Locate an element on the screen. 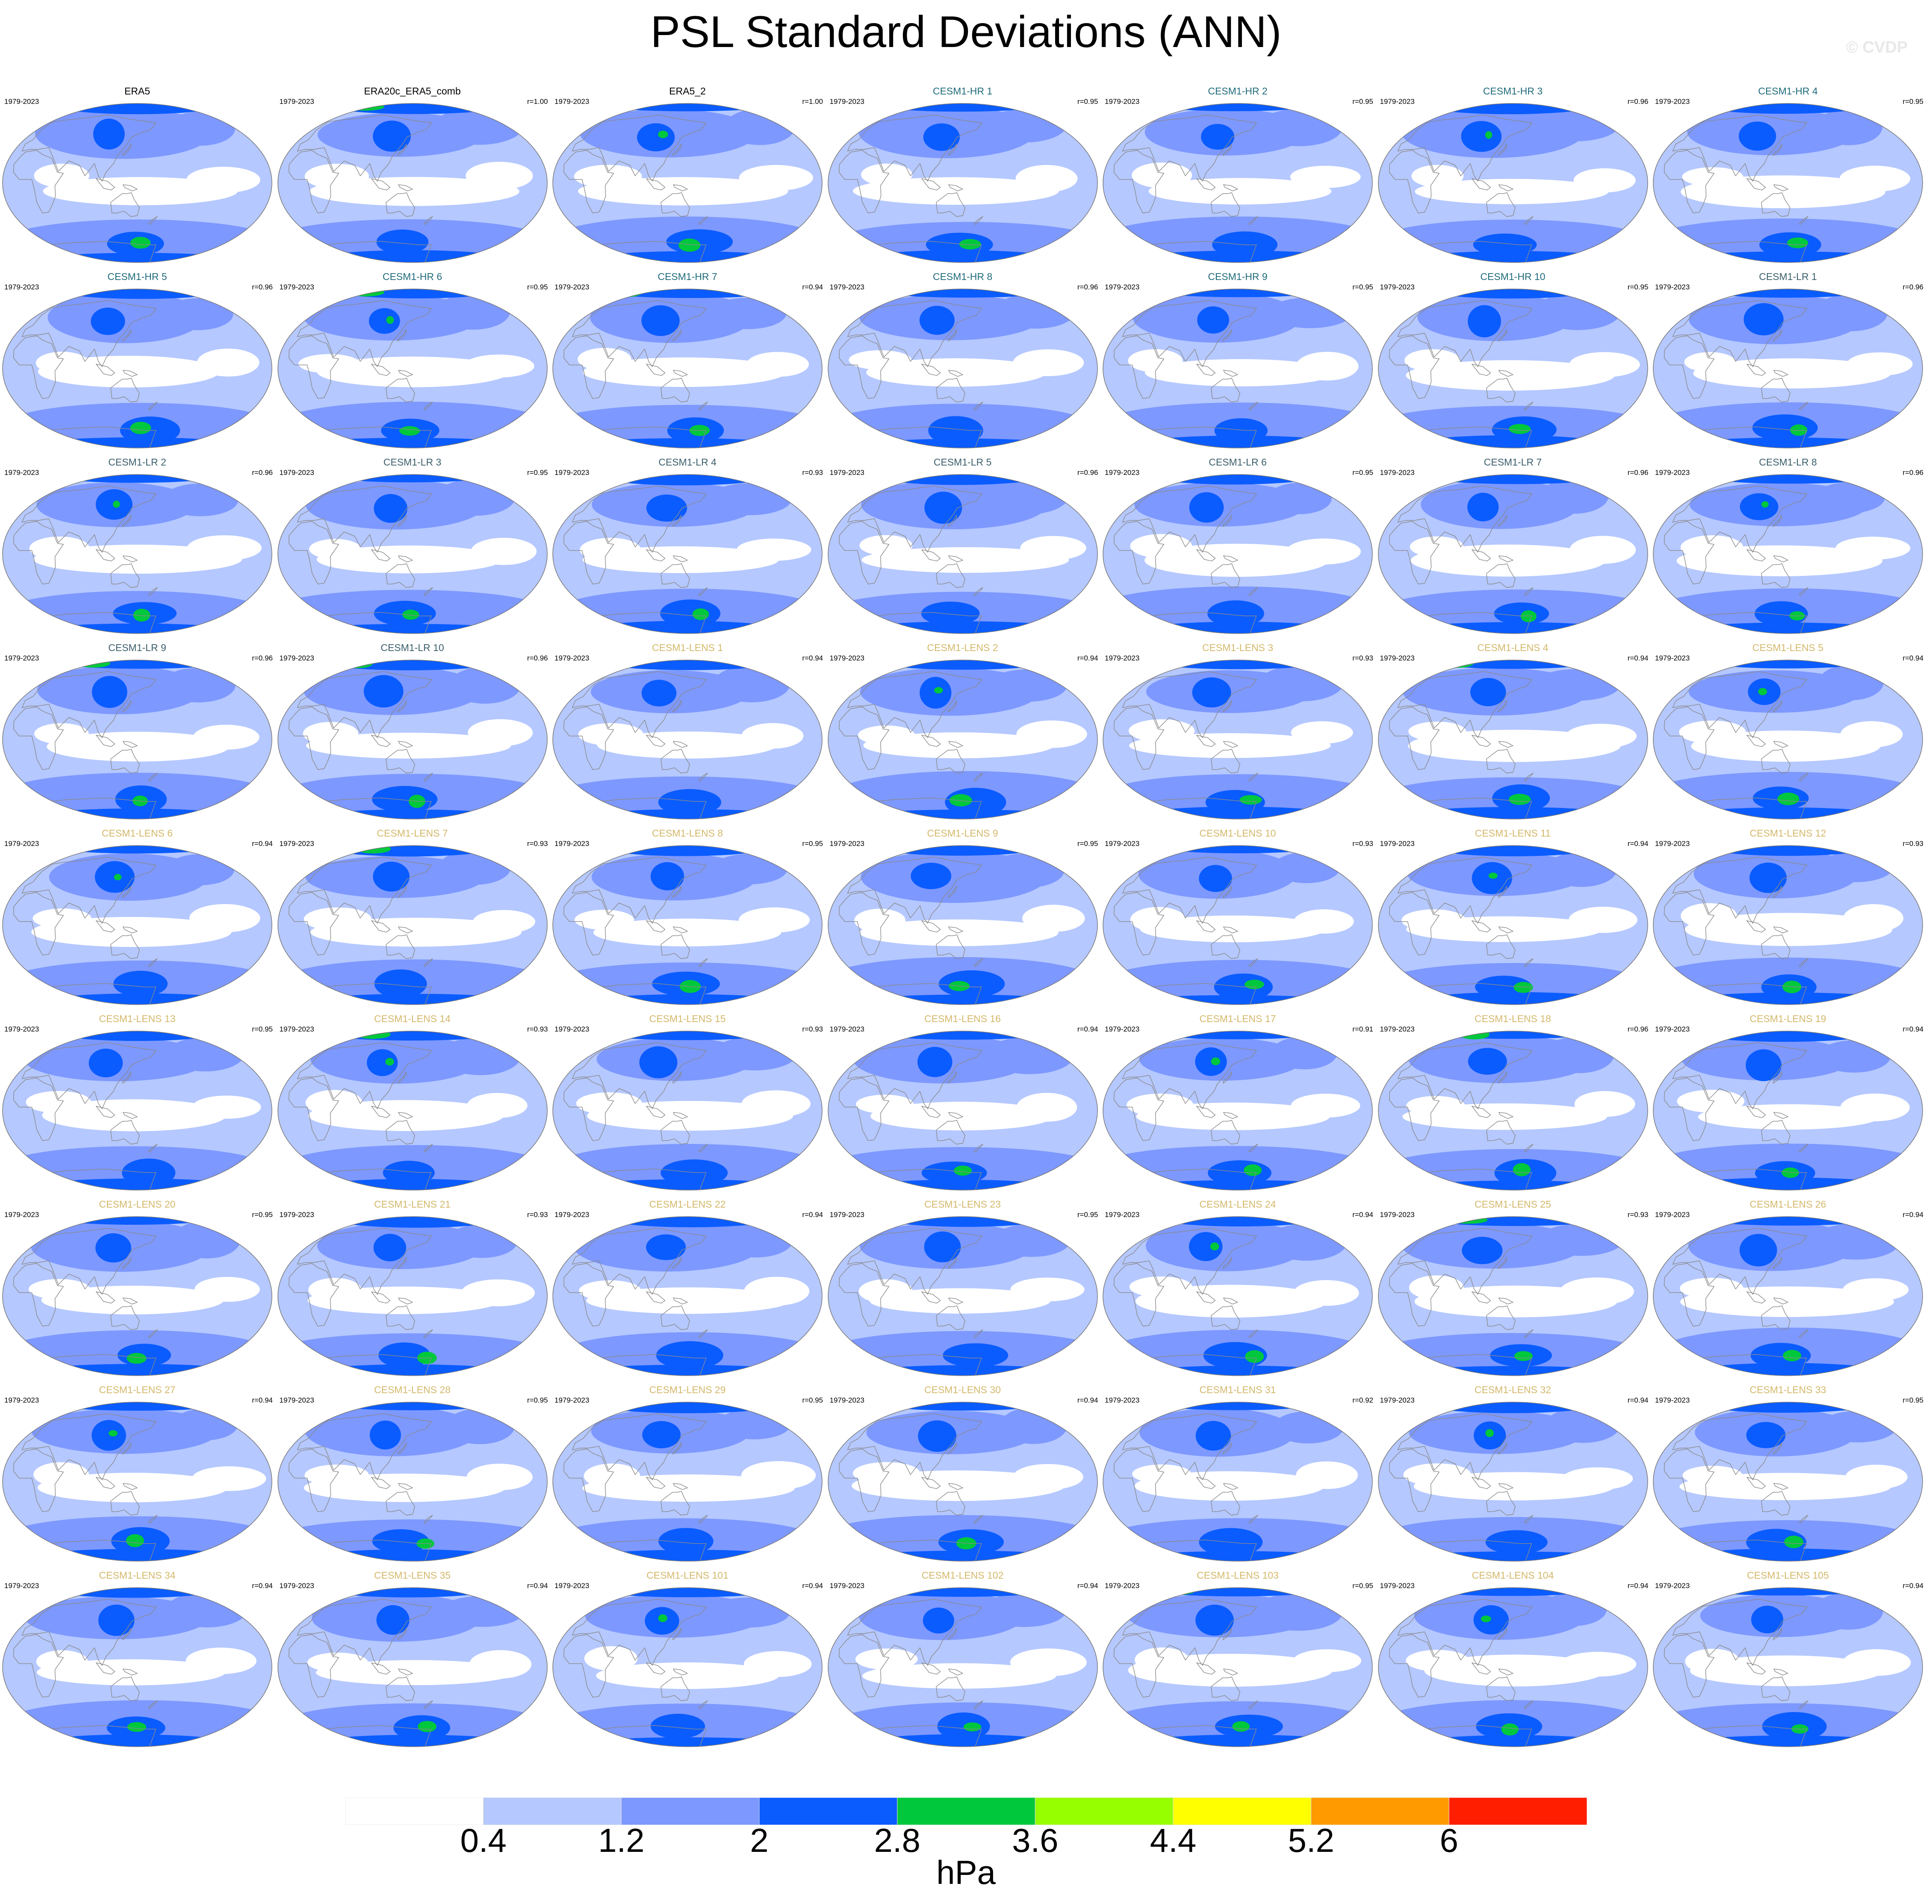 The image size is (1932, 1904). map-panel: CESM1-LENS 31 1979-2023 r=0.92 is located at coordinates (1237, 1474).